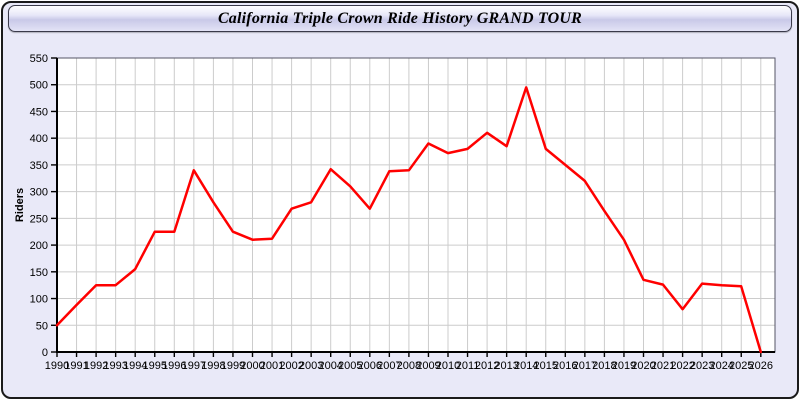 The width and height of the screenshot is (800, 400). What do you see at coordinates (585, 366) in the screenshot?
I see `x-tick-label: 2017` at bounding box center [585, 366].